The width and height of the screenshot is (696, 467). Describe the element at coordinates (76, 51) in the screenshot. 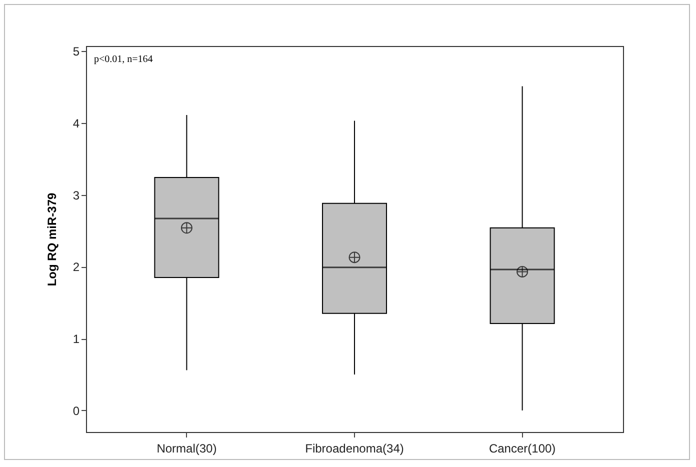

I see `y-tick-label: 5` at that location.